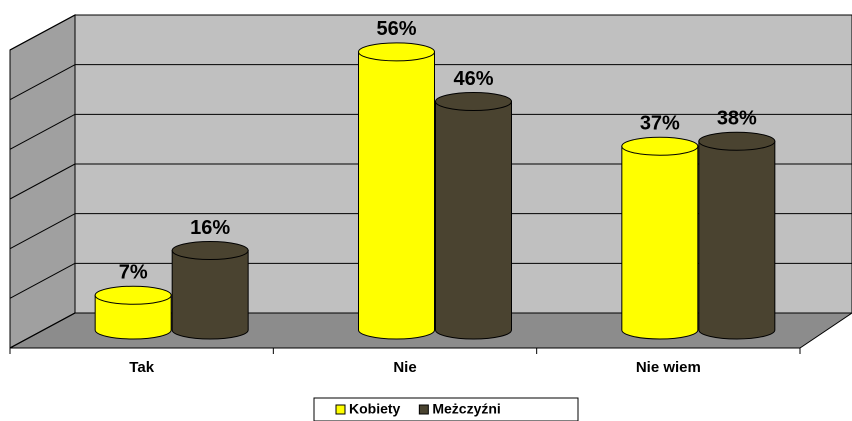 This screenshot has width=852, height=421. I want to click on value-label: 46%, so click(473, 79).